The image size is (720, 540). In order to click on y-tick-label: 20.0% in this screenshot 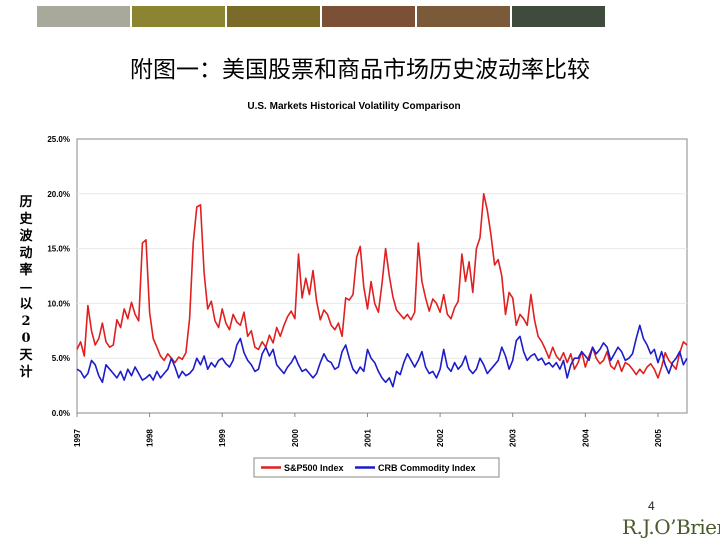, I will do `click(58, 194)`.